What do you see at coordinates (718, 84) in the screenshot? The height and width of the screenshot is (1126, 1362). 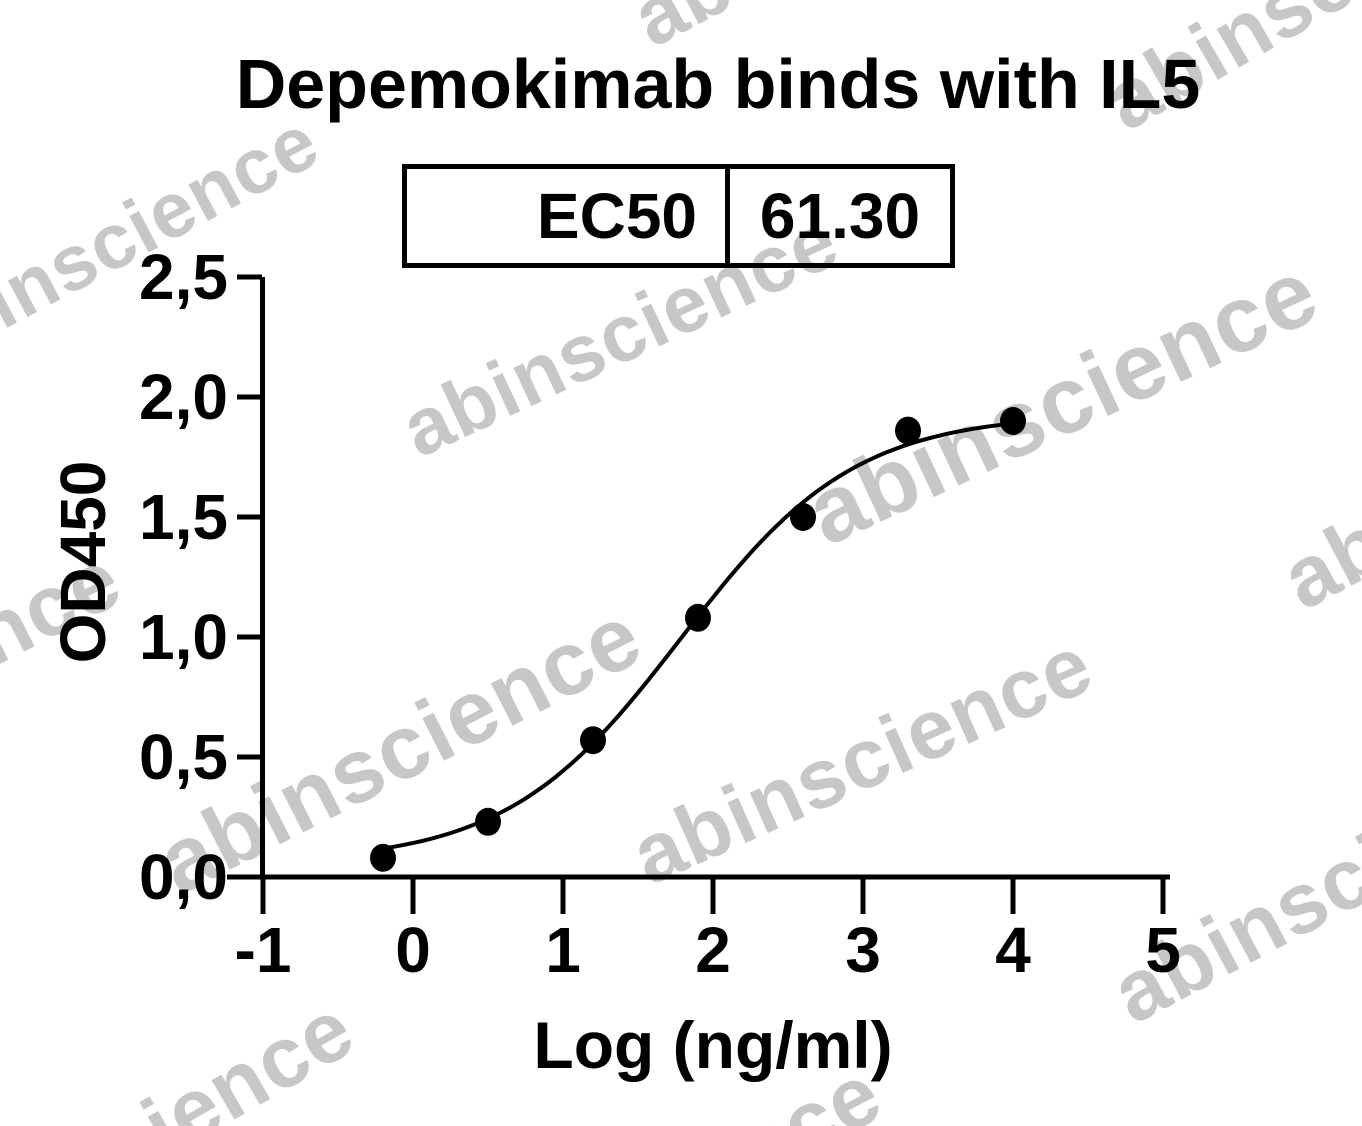 I see `chart-title: Depemokimab binds with IL5` at bounding box center [718, 84].